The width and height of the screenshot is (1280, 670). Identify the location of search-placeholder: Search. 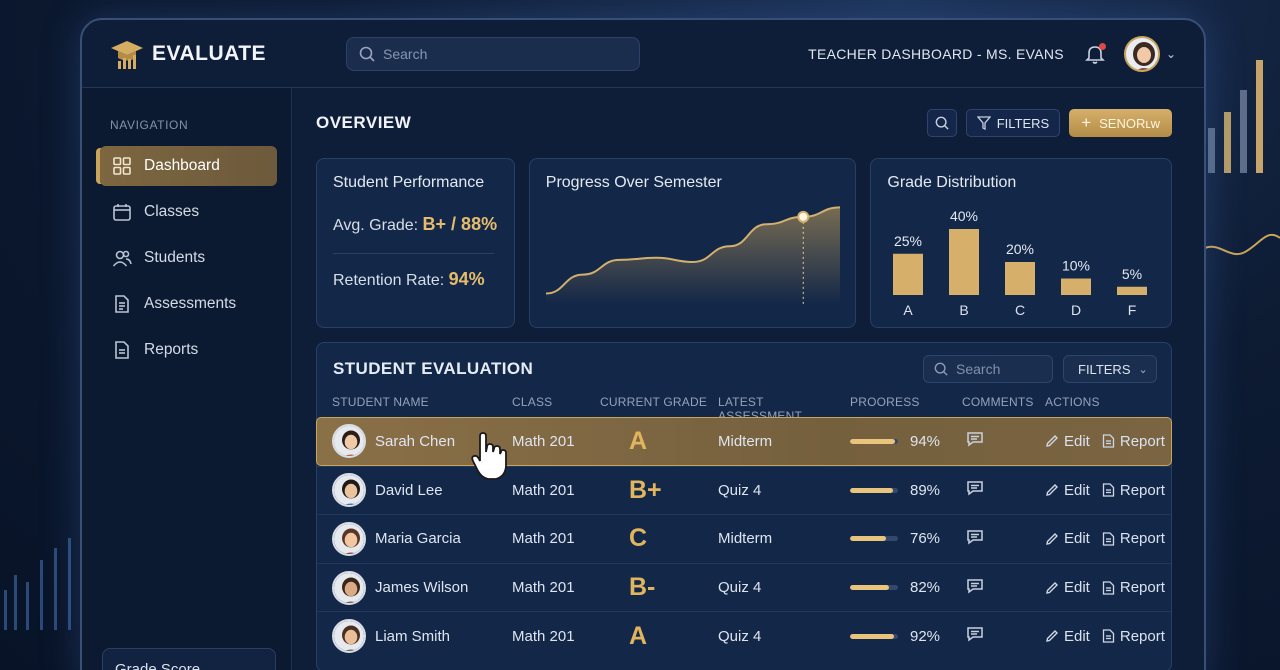
(405, 53).